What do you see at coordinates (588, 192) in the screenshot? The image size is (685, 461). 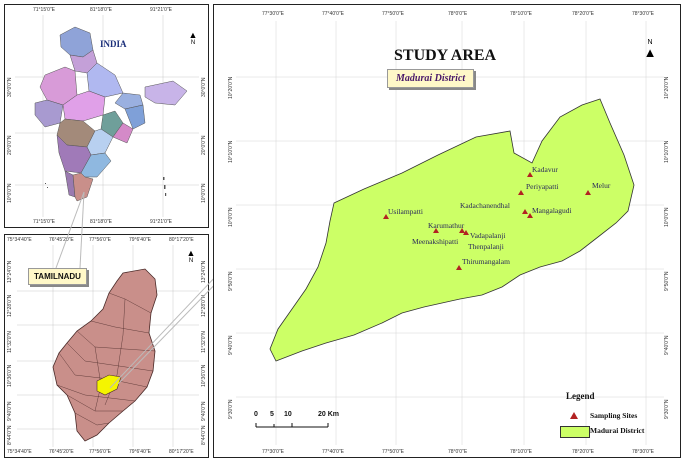 I see `site-marker-melur` at bounding box center [588, 192].